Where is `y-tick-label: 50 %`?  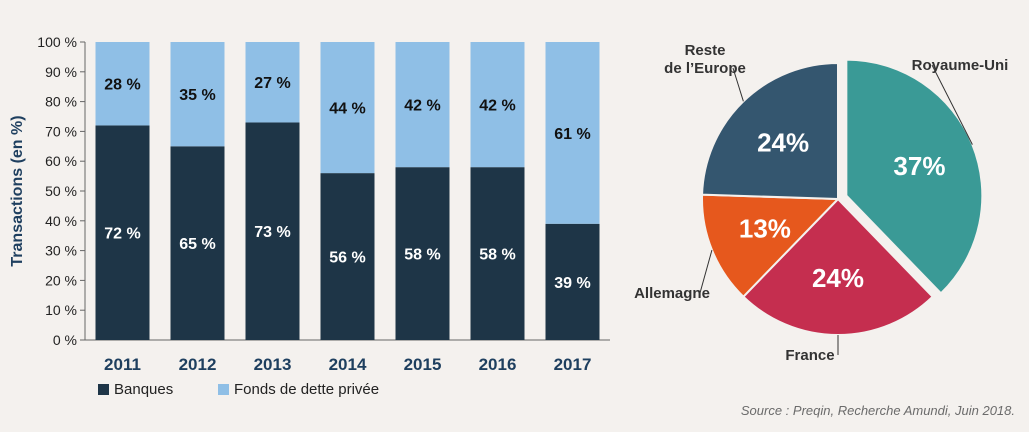 y-tick-label: 50 % is located at coordinates (61, 191).